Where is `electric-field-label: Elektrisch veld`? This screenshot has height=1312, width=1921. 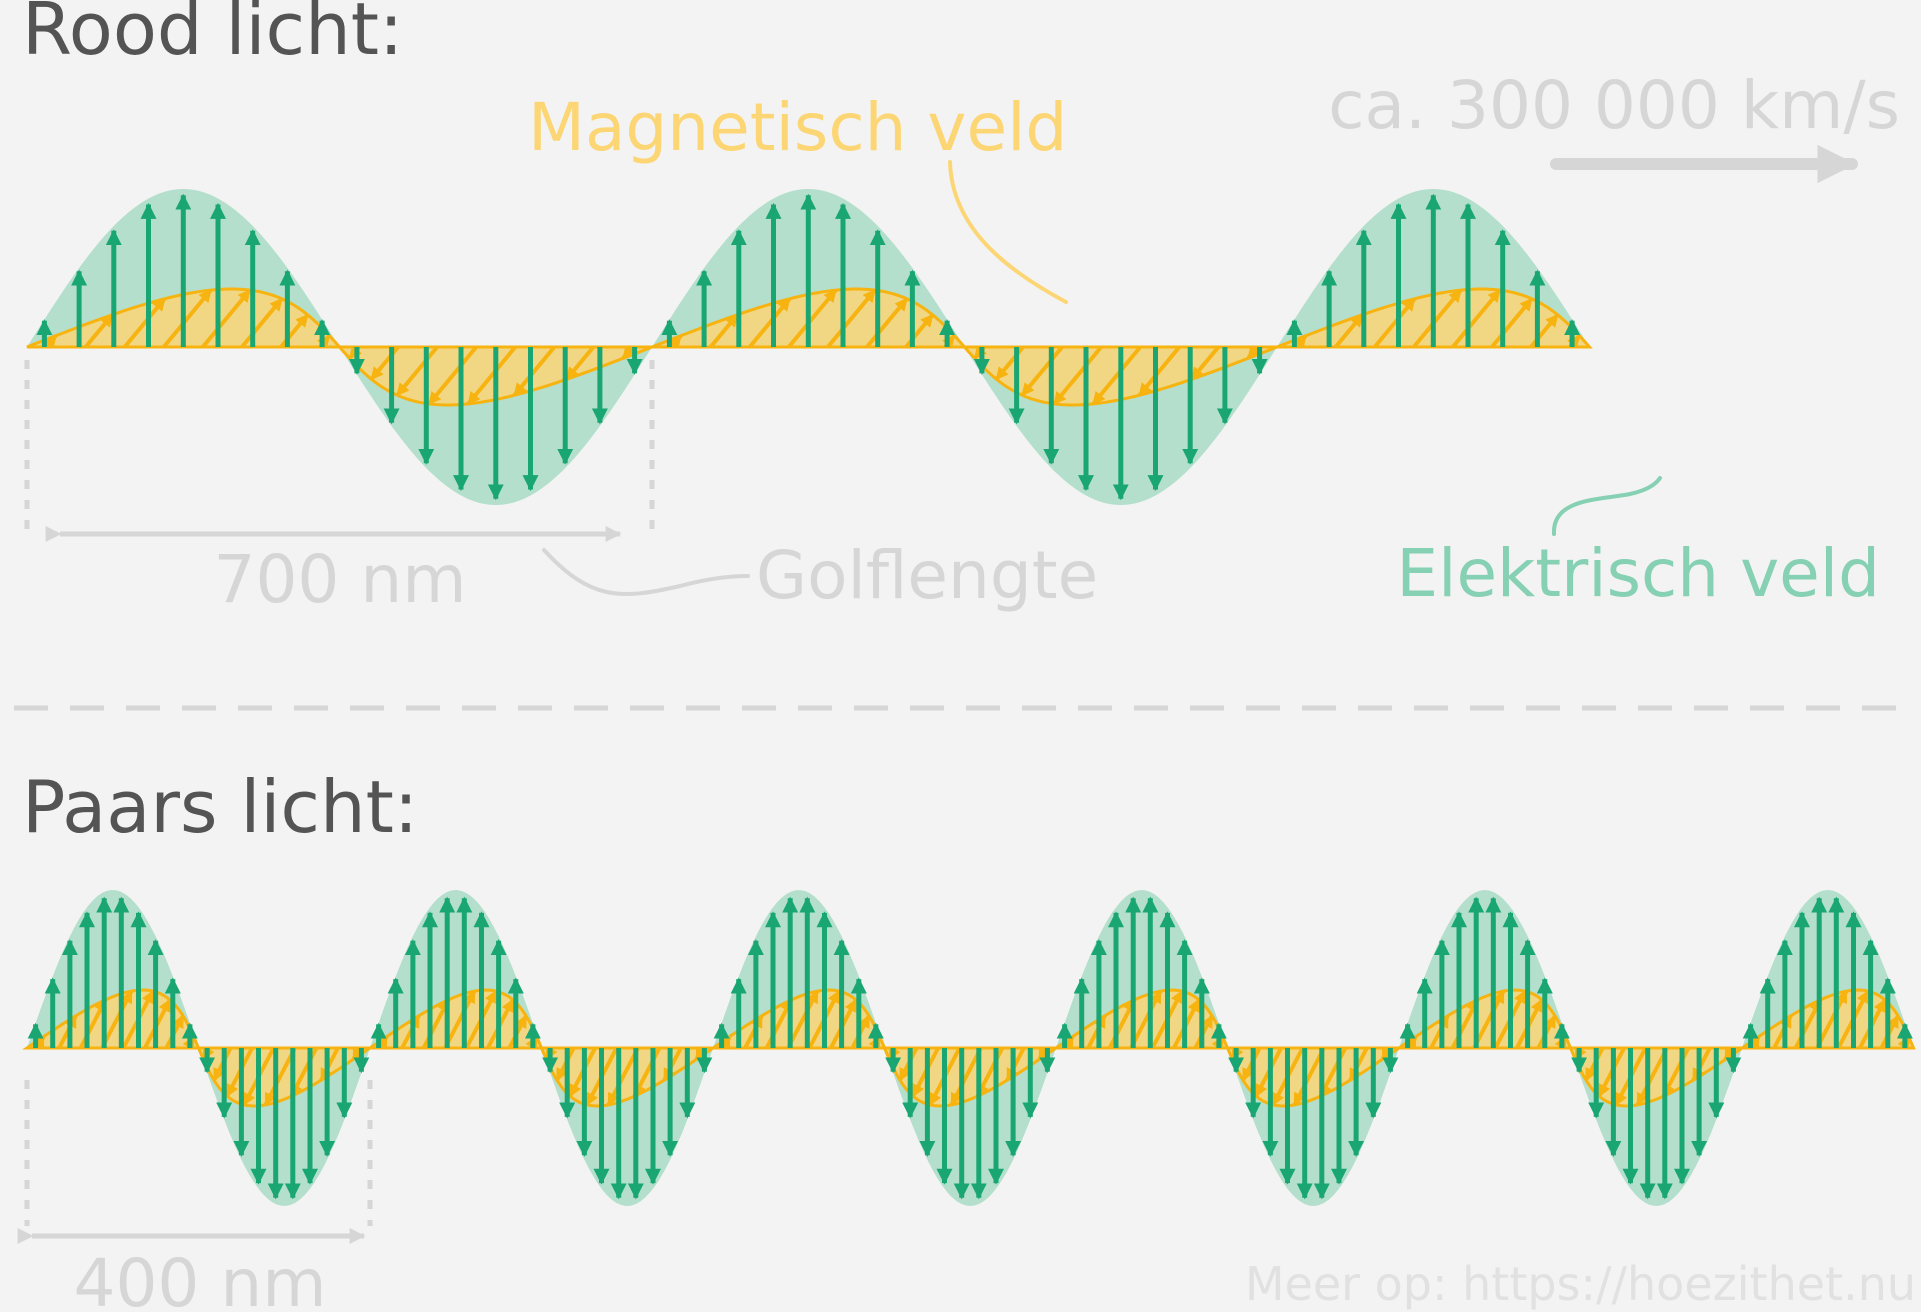
electric-field-label: Elektrisch veld is located at coordinates (1638, 573).